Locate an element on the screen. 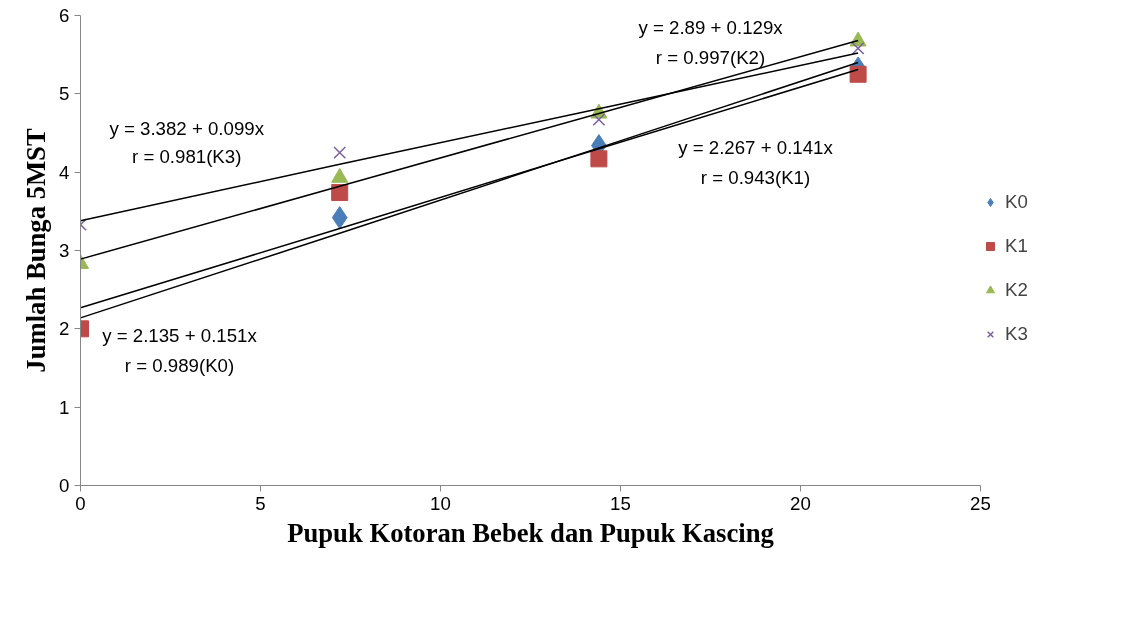 The width and height of the screenshot is (1143, 617). annotation: r = 0.997(K2) is located at coordinates (710, 58).